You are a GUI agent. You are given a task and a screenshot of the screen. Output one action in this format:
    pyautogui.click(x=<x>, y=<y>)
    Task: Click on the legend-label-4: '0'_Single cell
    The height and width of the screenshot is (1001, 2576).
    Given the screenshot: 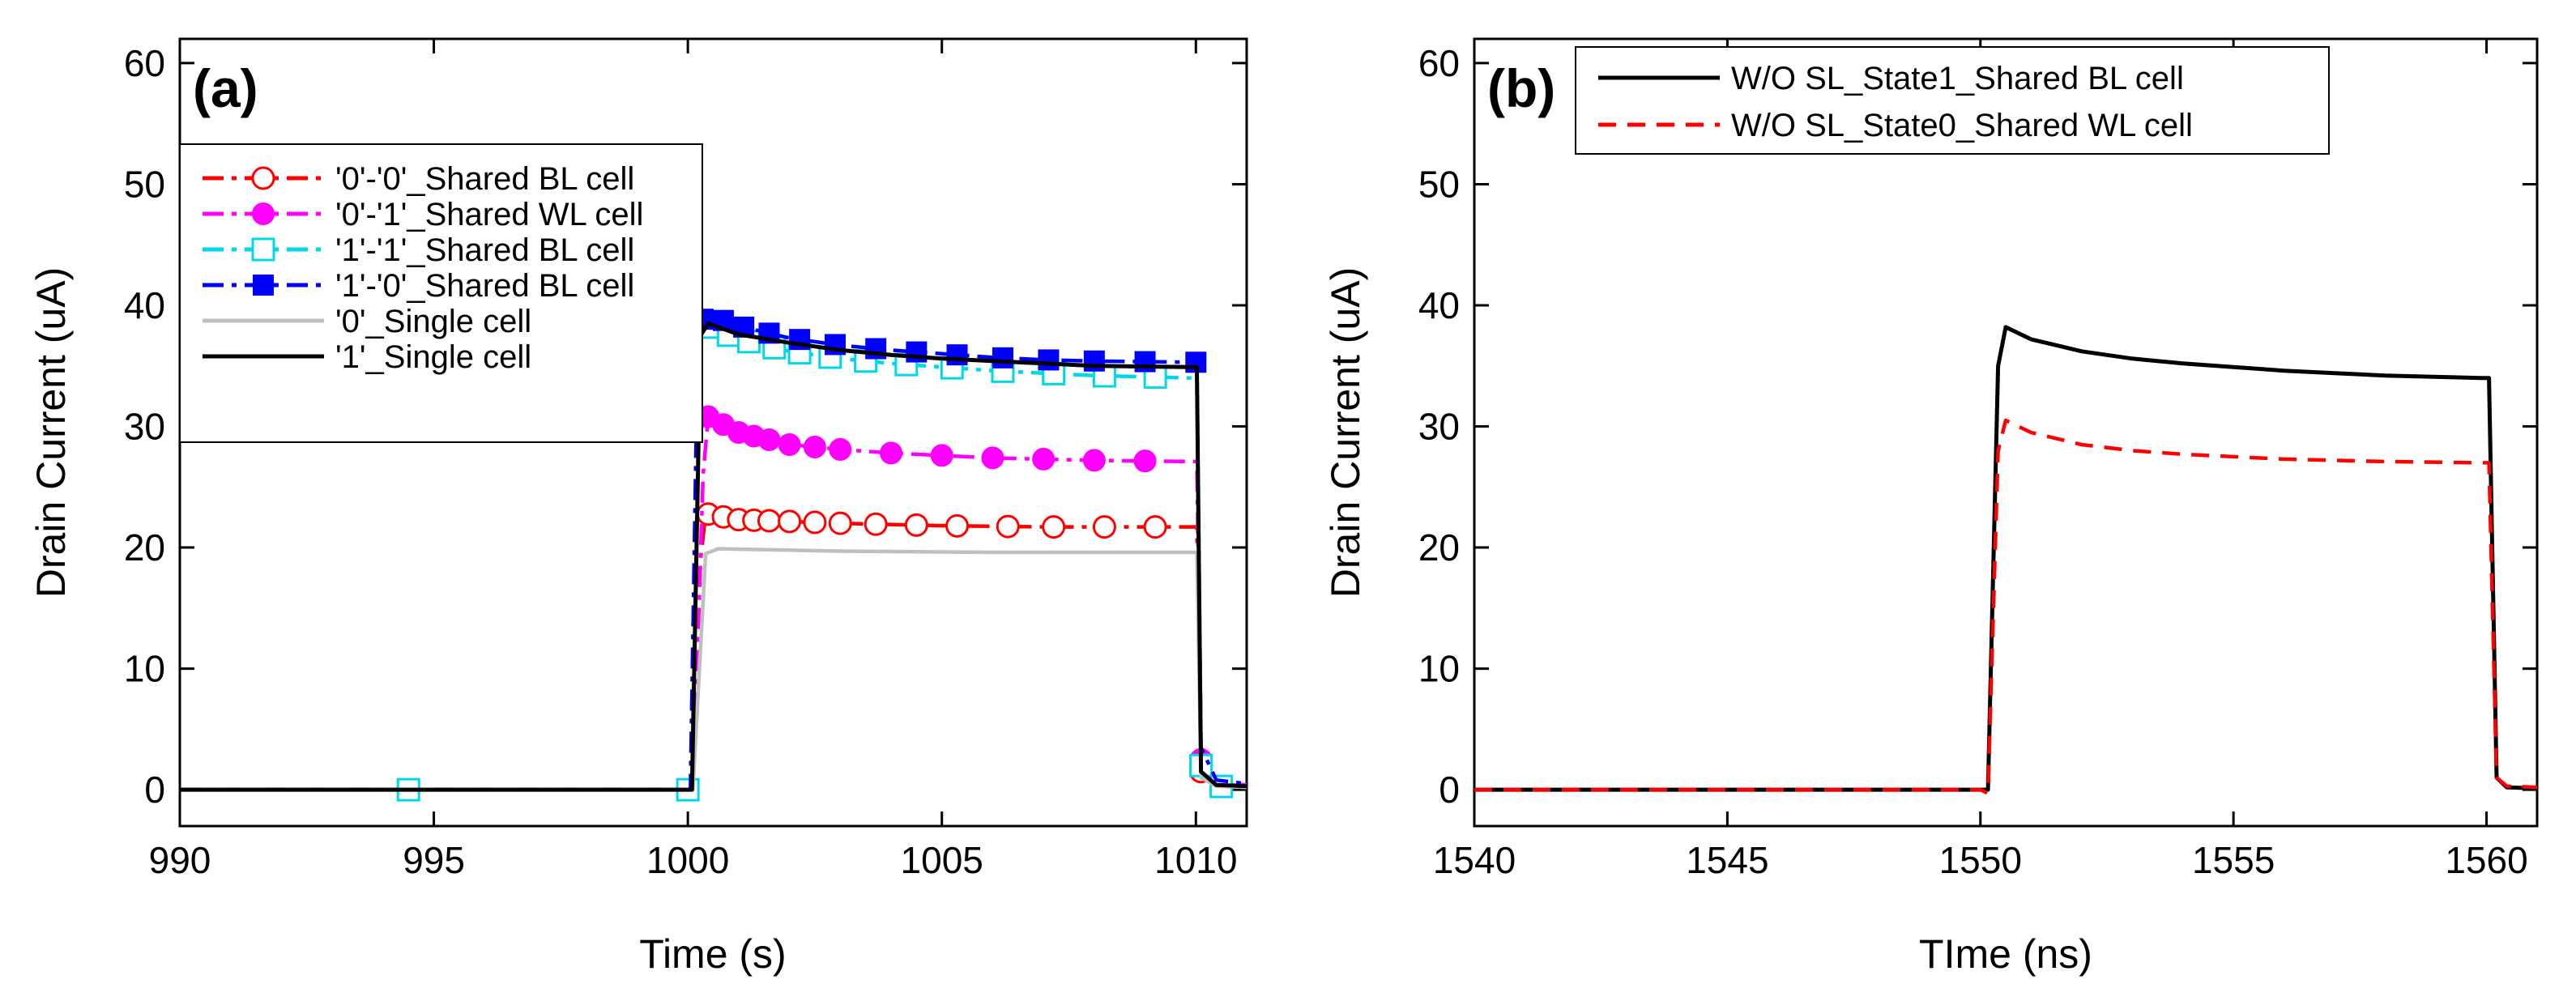 What is the action you would take?
    pyautogui.click(x=433, y=321)
    